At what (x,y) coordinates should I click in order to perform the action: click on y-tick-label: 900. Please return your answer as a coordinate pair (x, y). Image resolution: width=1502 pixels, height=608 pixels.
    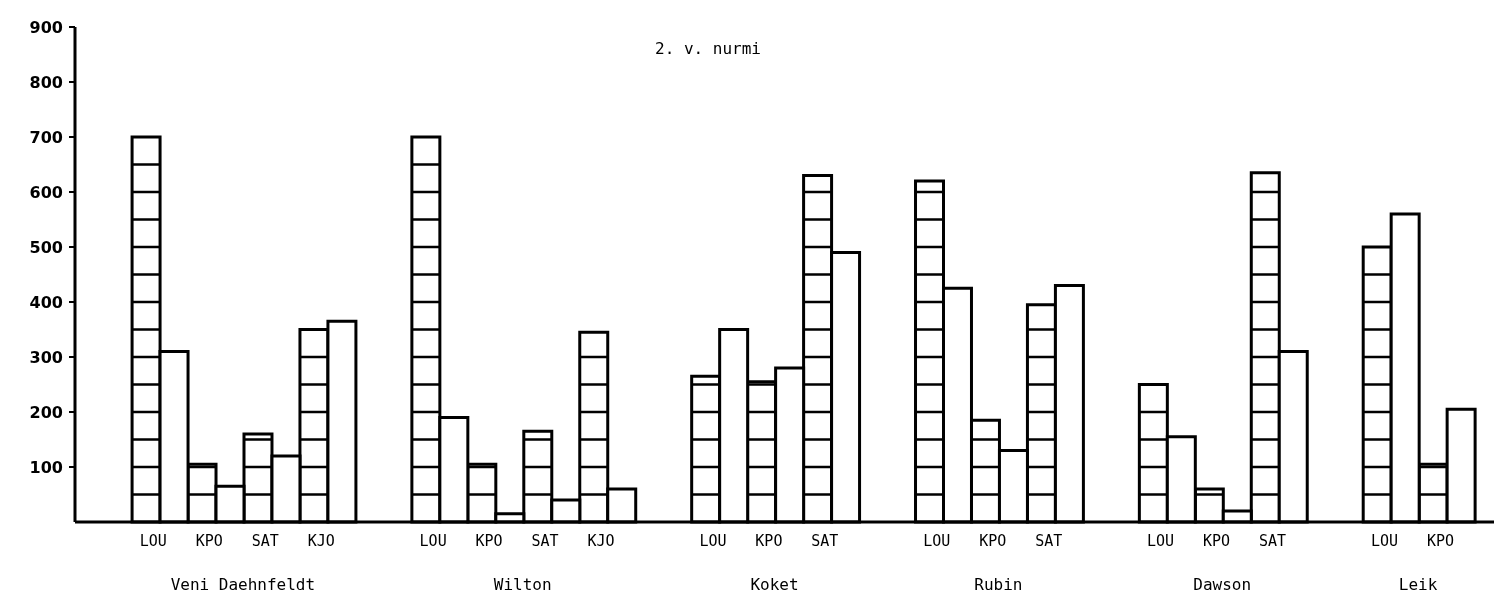
    Looking at the image, I should click on (46, 27).